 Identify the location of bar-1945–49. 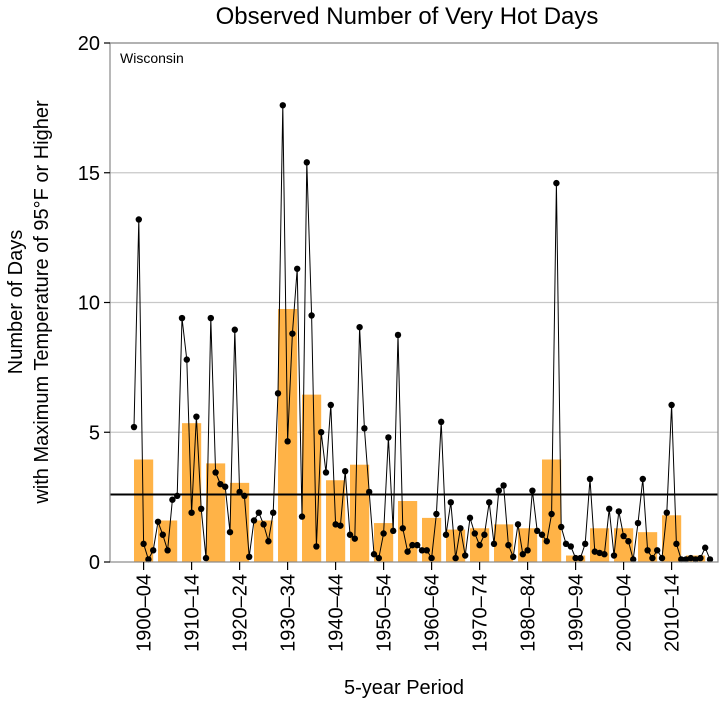
(360, 513).